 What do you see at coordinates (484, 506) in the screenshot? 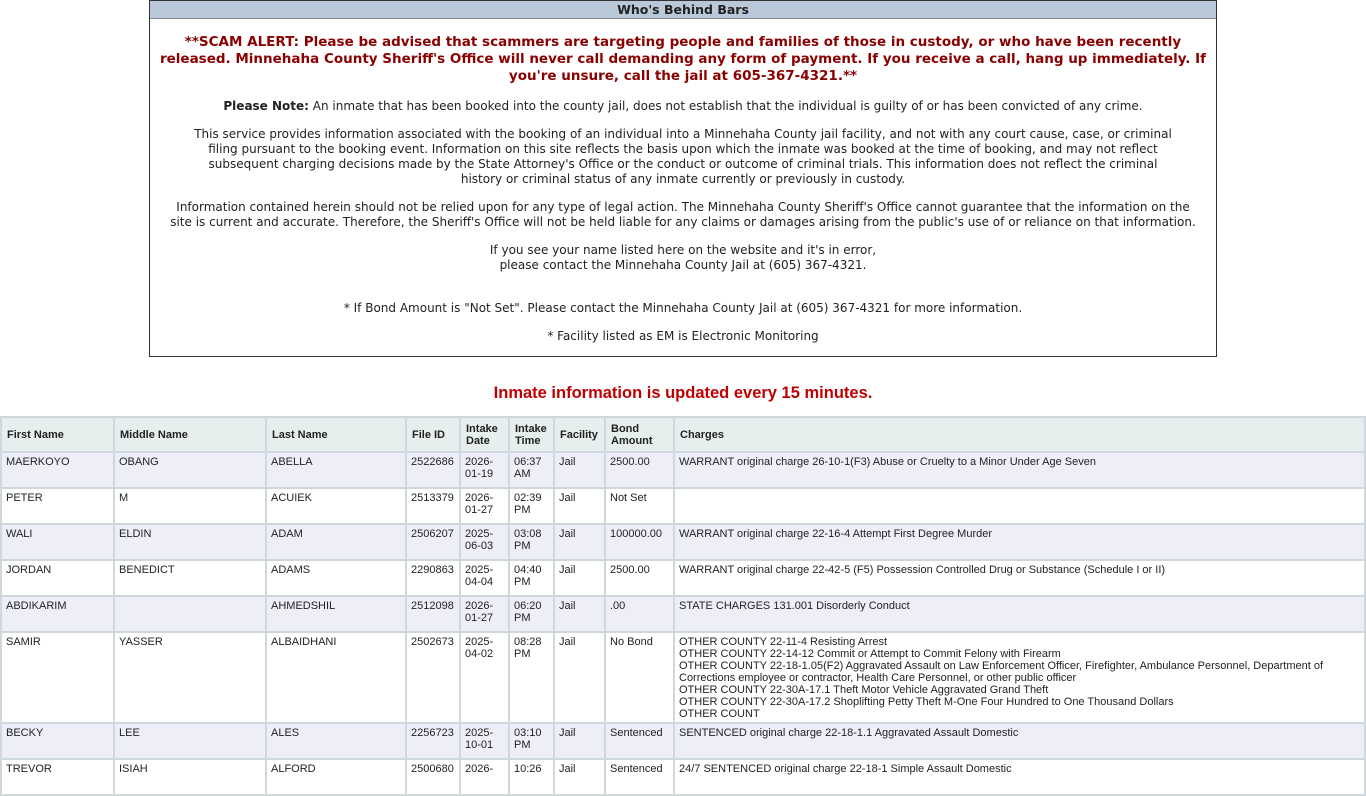
I see `cell-date: 2026-01-27` at bounding box center [484, 506].